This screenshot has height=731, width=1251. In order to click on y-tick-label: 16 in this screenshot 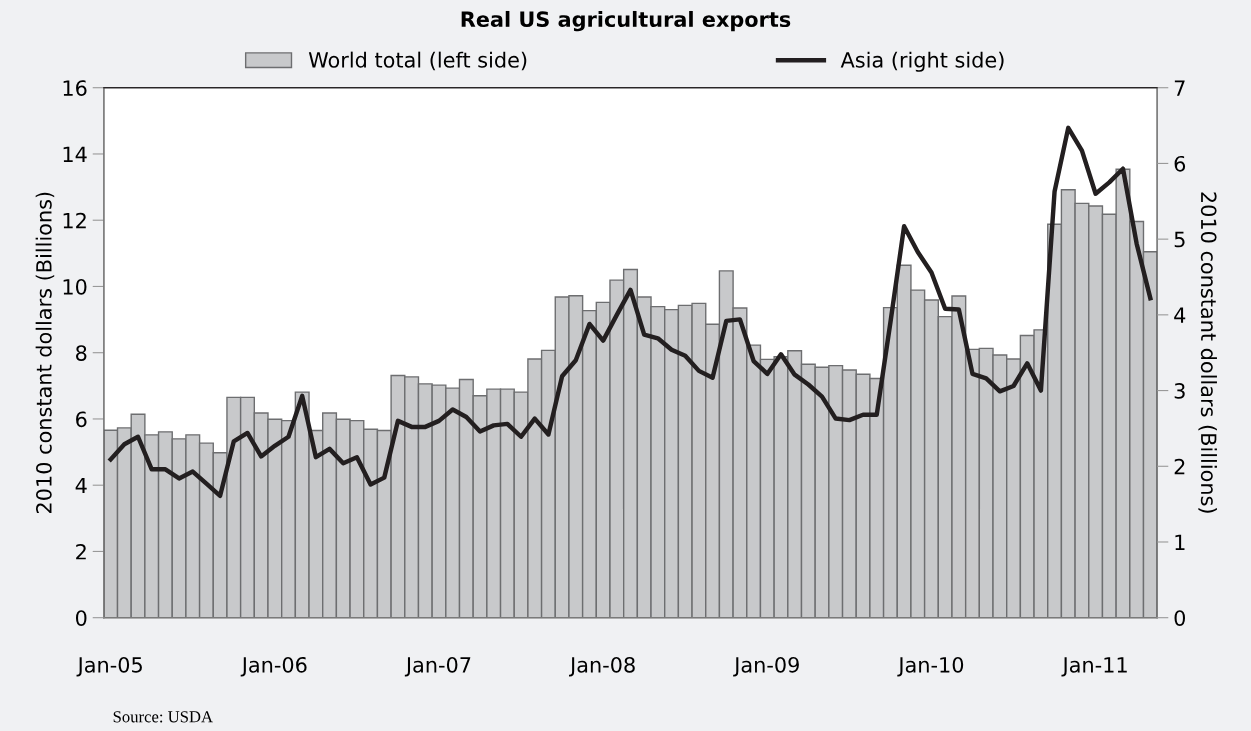, I will do `click(75, 88)`.